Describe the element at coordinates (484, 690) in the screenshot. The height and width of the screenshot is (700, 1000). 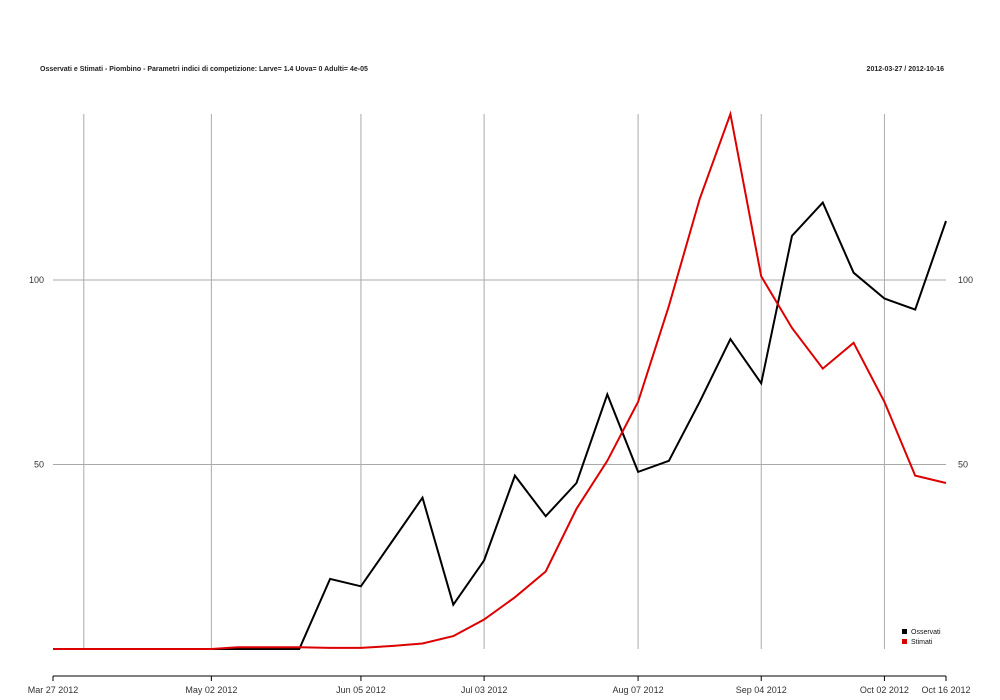
I see `x-tick-label: Jul 03 2012` at that location.